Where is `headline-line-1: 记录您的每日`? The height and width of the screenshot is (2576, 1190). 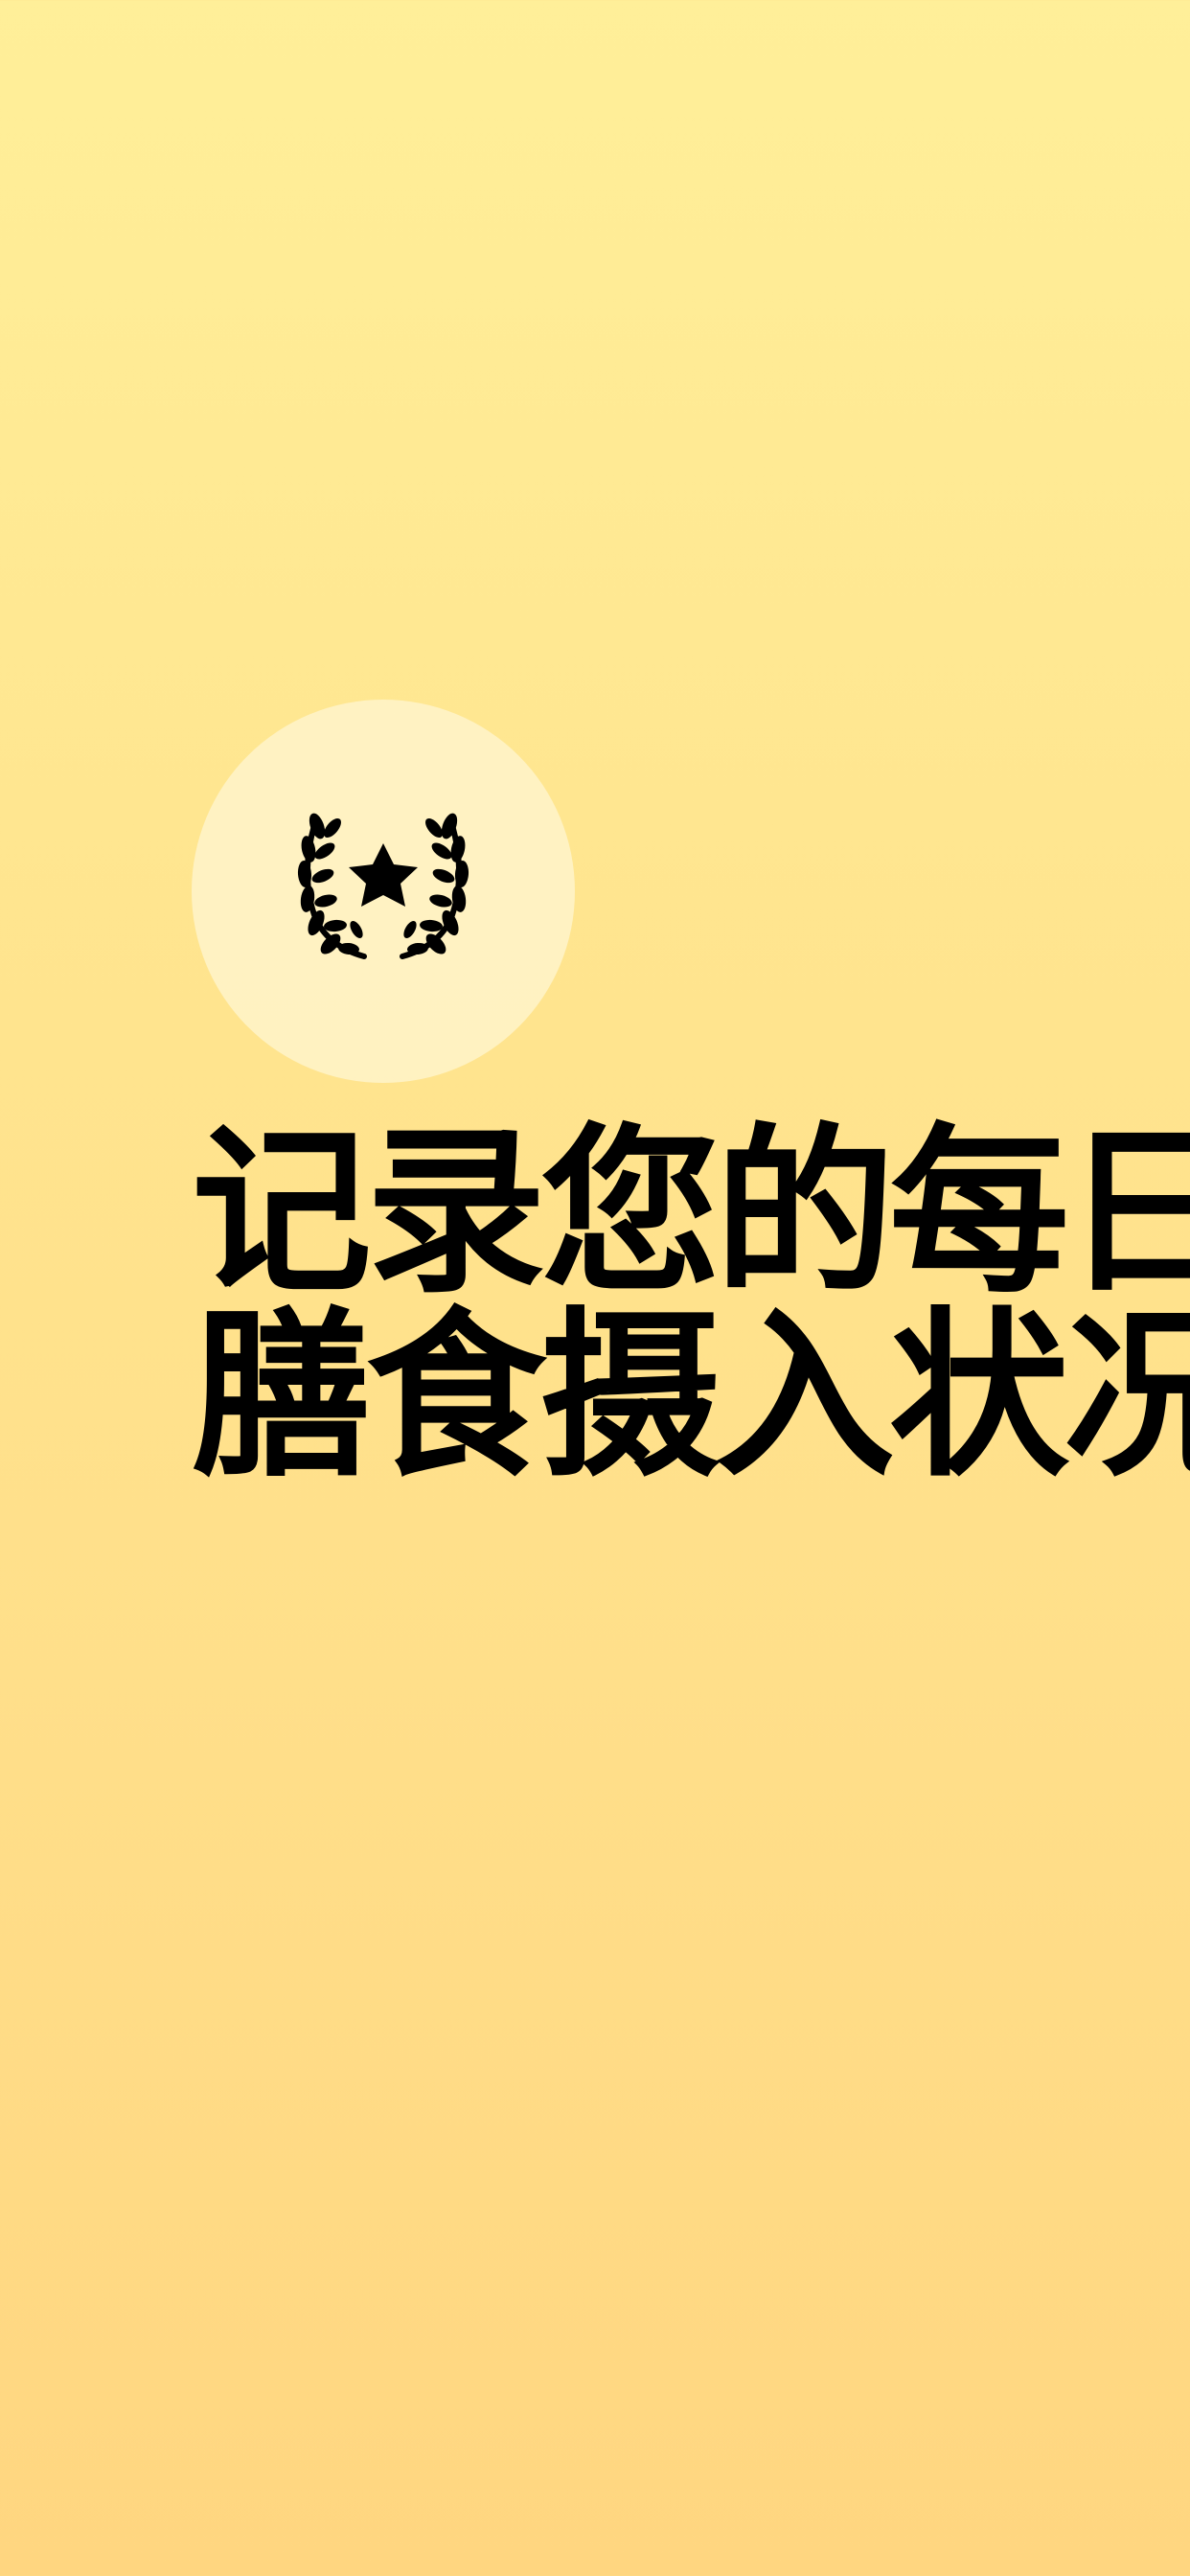 headline-line-1: 记录您的每日 is located at coordinates (691, 1213).